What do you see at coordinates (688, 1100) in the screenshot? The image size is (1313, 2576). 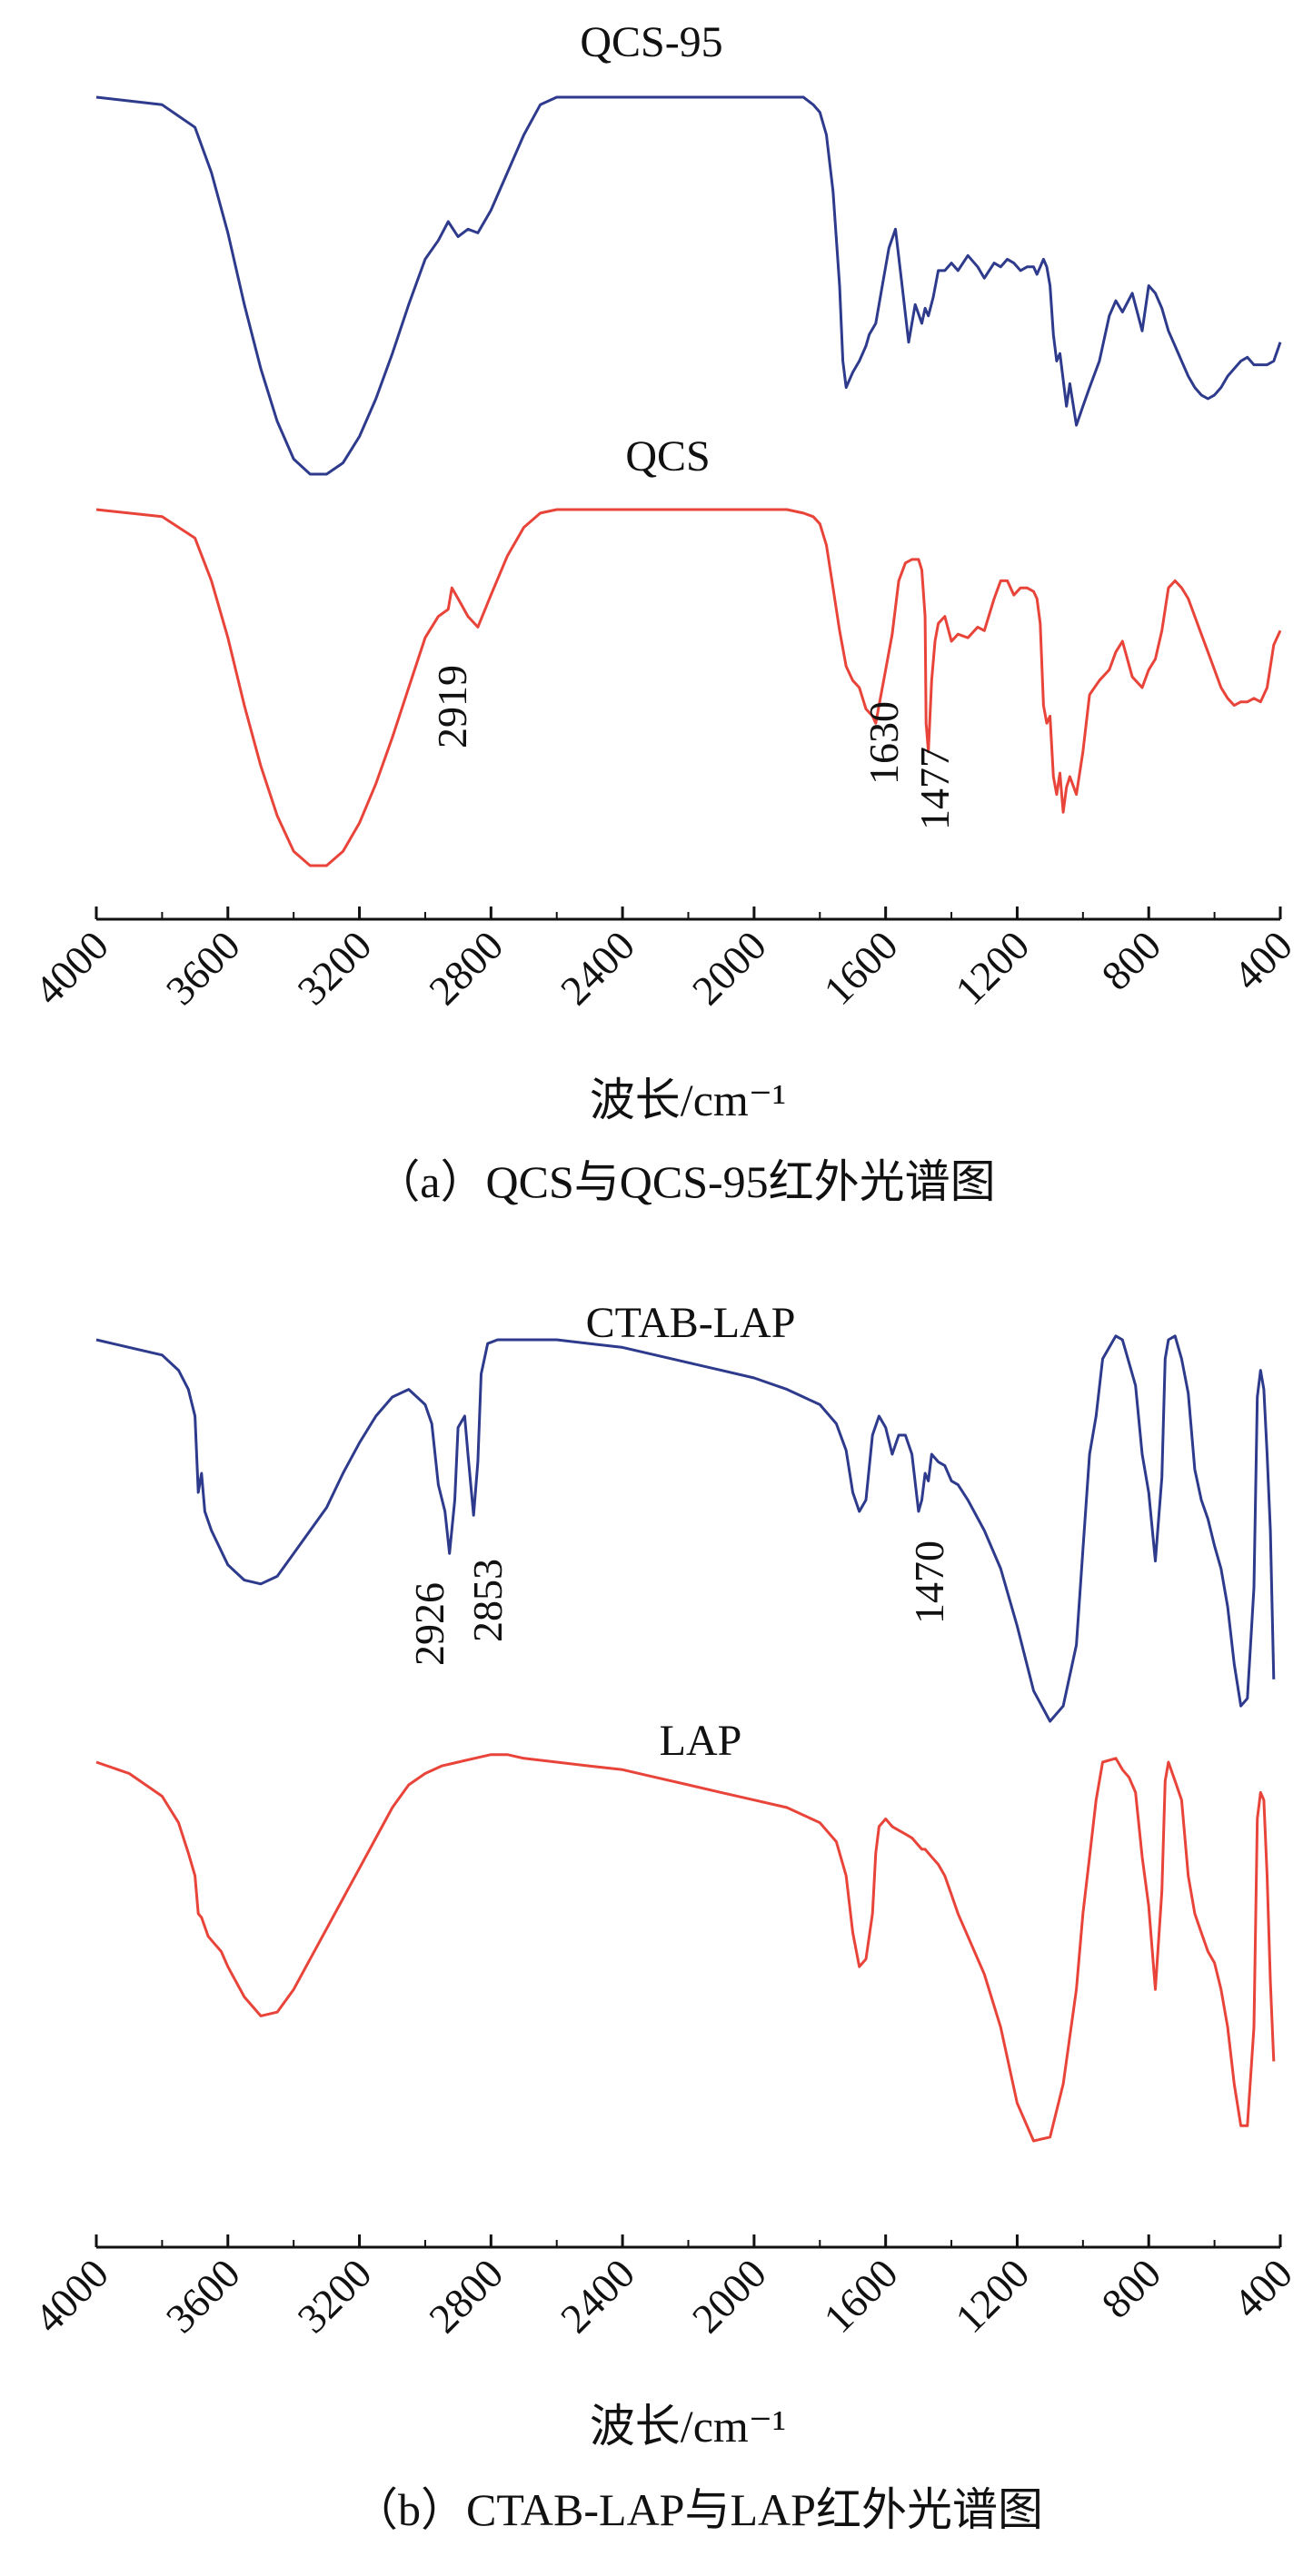 I see `x-axis-label-a: 波长/cm⁻¹` at bounding box center [688, 1100].